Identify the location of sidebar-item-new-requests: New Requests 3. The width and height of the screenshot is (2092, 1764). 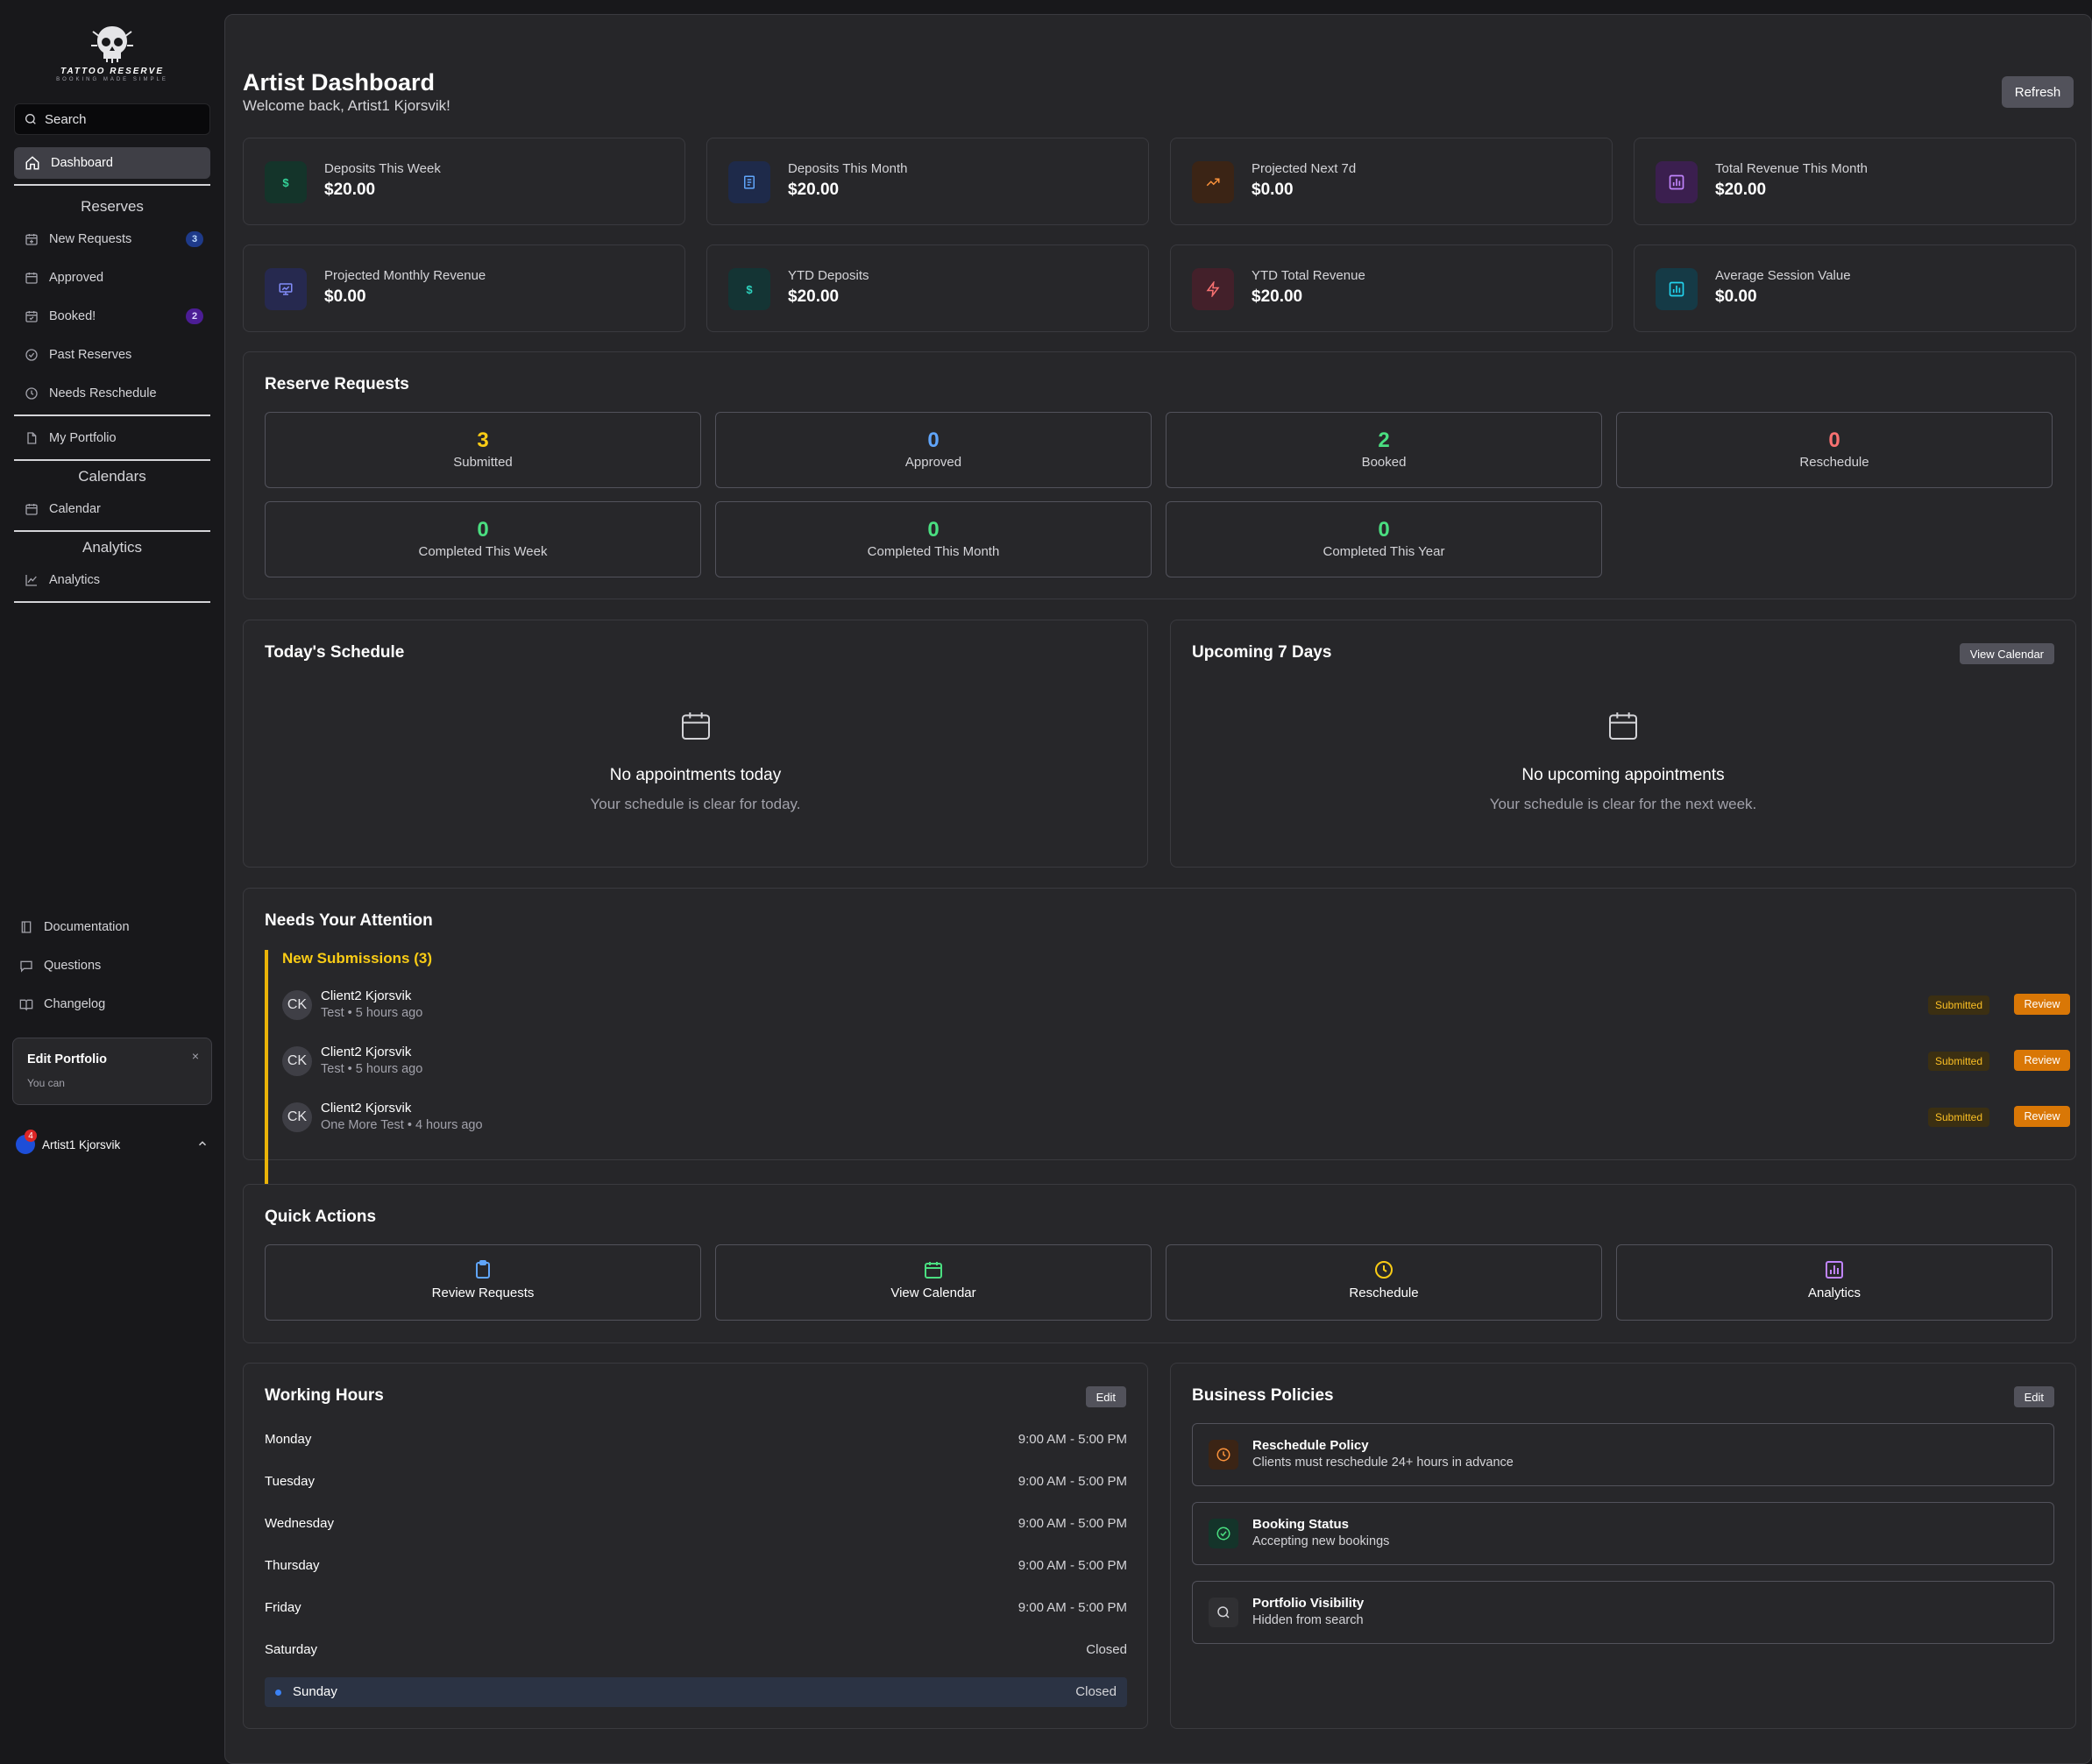
(112, 239).